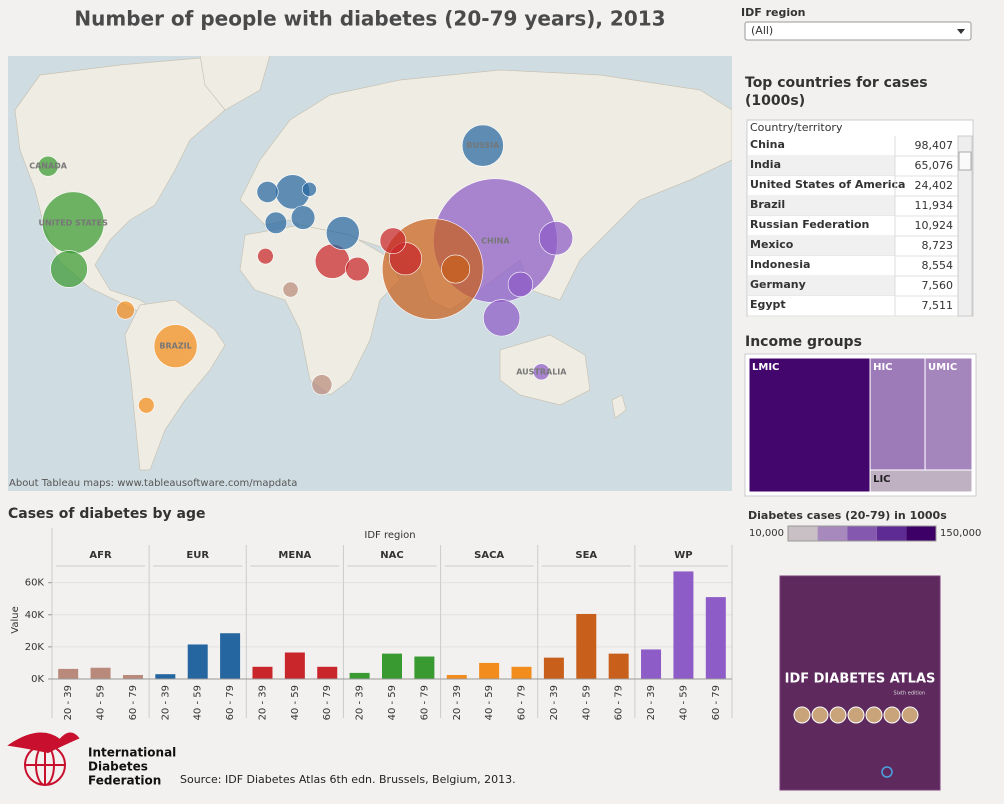  What do you see at coordinates (858, 31) in the screenshot?
I see `region-dropdown` at bounding box center [858, 31].